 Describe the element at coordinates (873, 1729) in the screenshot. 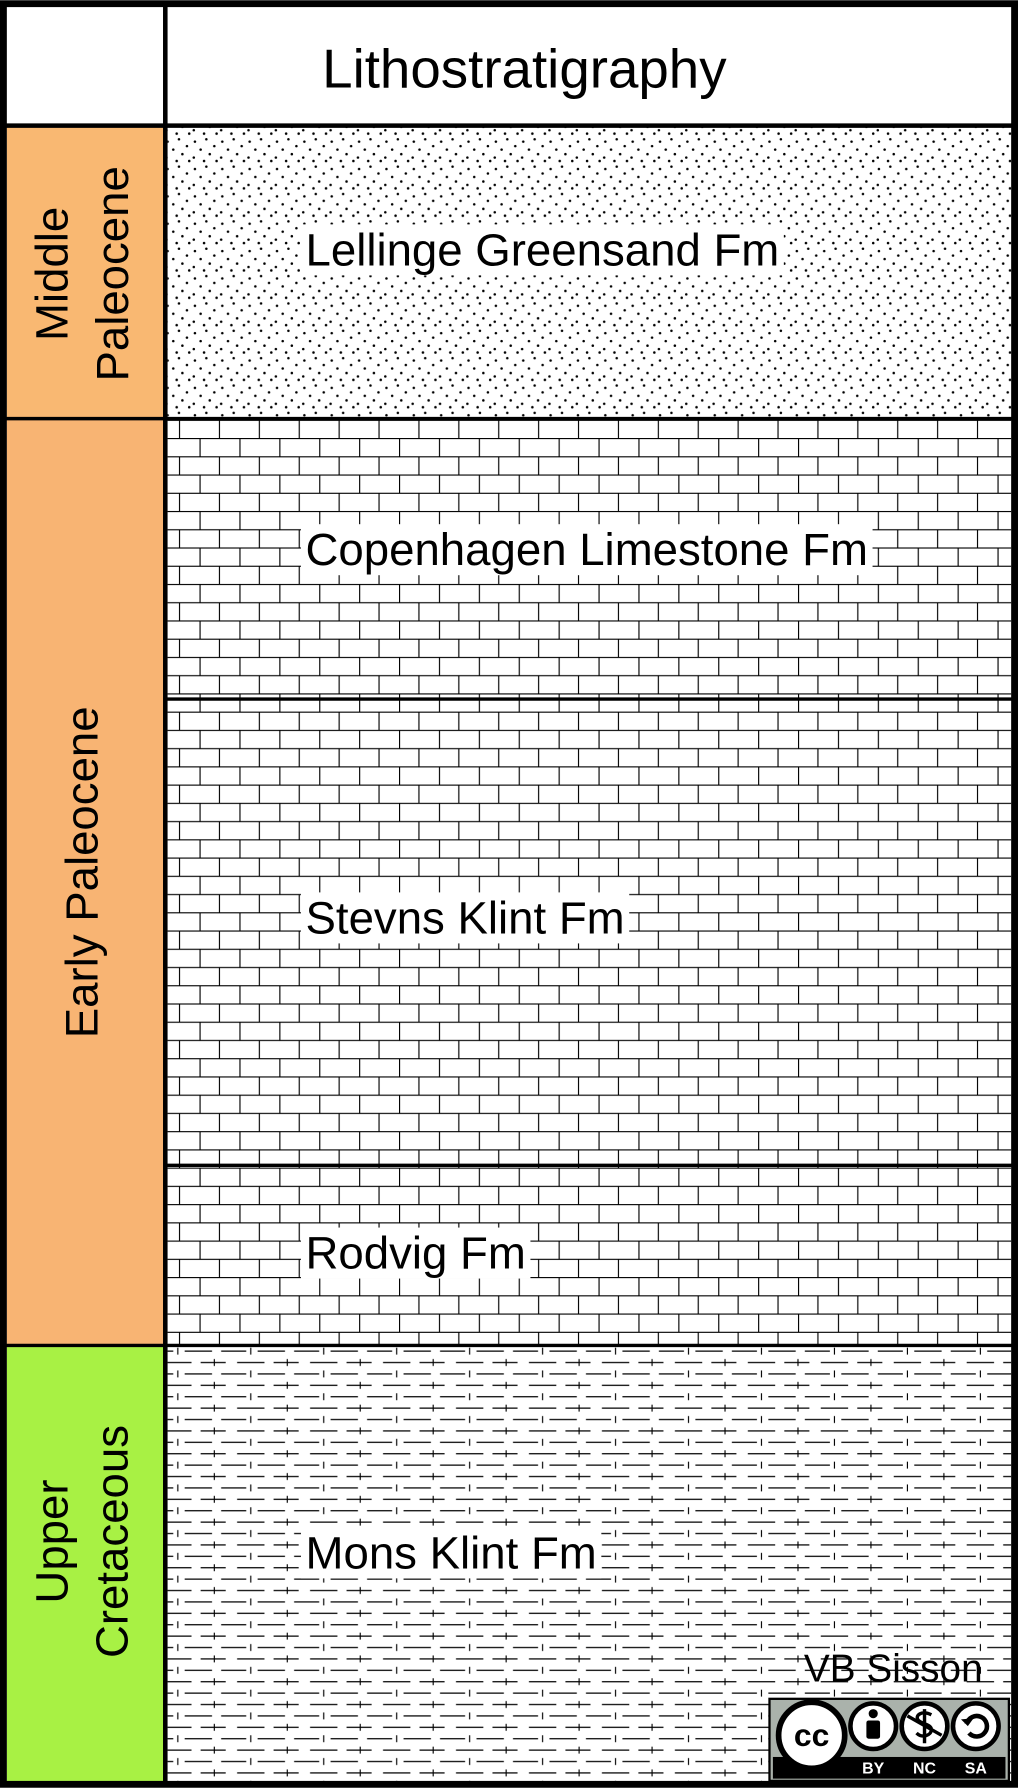

I see `by-body` at that location.